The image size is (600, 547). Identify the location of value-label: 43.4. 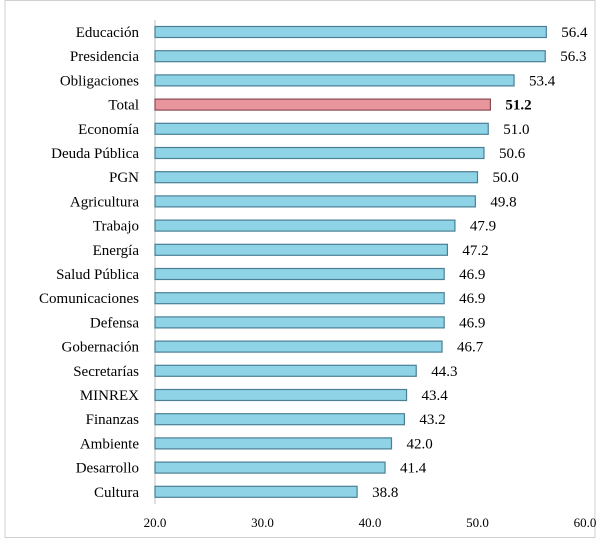
(435, 396).